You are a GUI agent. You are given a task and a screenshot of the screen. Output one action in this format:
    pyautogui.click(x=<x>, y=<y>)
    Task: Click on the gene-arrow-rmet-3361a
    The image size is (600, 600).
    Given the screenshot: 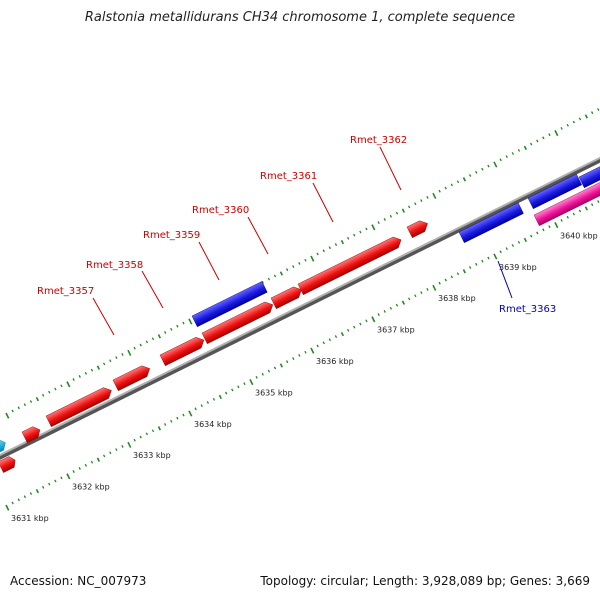 What is the action you would take?
    pyautogui.click(x=287, y=297)
    